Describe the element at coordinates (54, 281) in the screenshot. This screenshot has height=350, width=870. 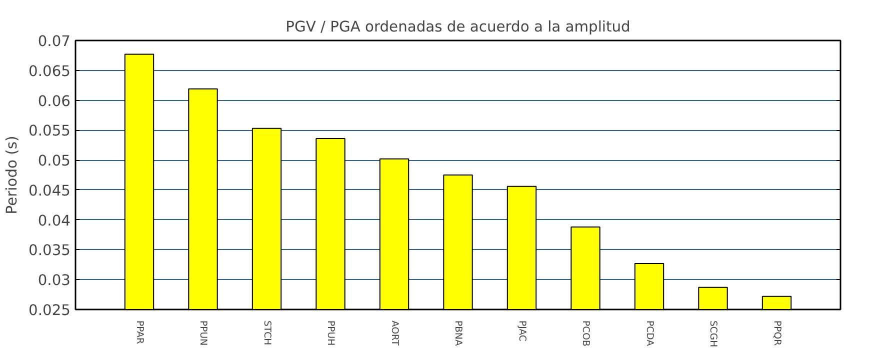
I see `y-tick-label: 0.03` at that location.